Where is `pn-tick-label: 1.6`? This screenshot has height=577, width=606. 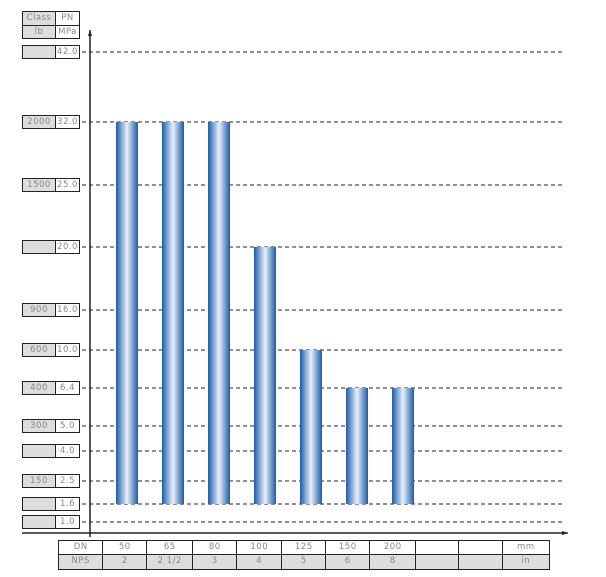
pn-tick-label: 1.6 is located at coordinates (67, 504).